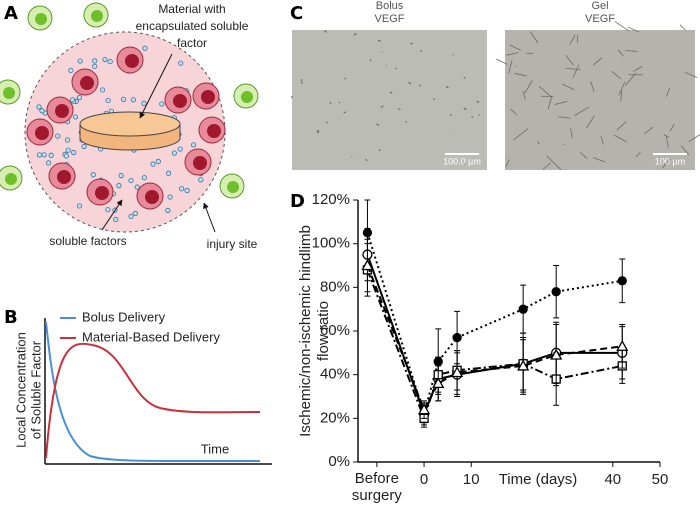 Image resolution: width=700 pixels, height=509 pixels. I want to click on panel-label: B, so click(11, 317).